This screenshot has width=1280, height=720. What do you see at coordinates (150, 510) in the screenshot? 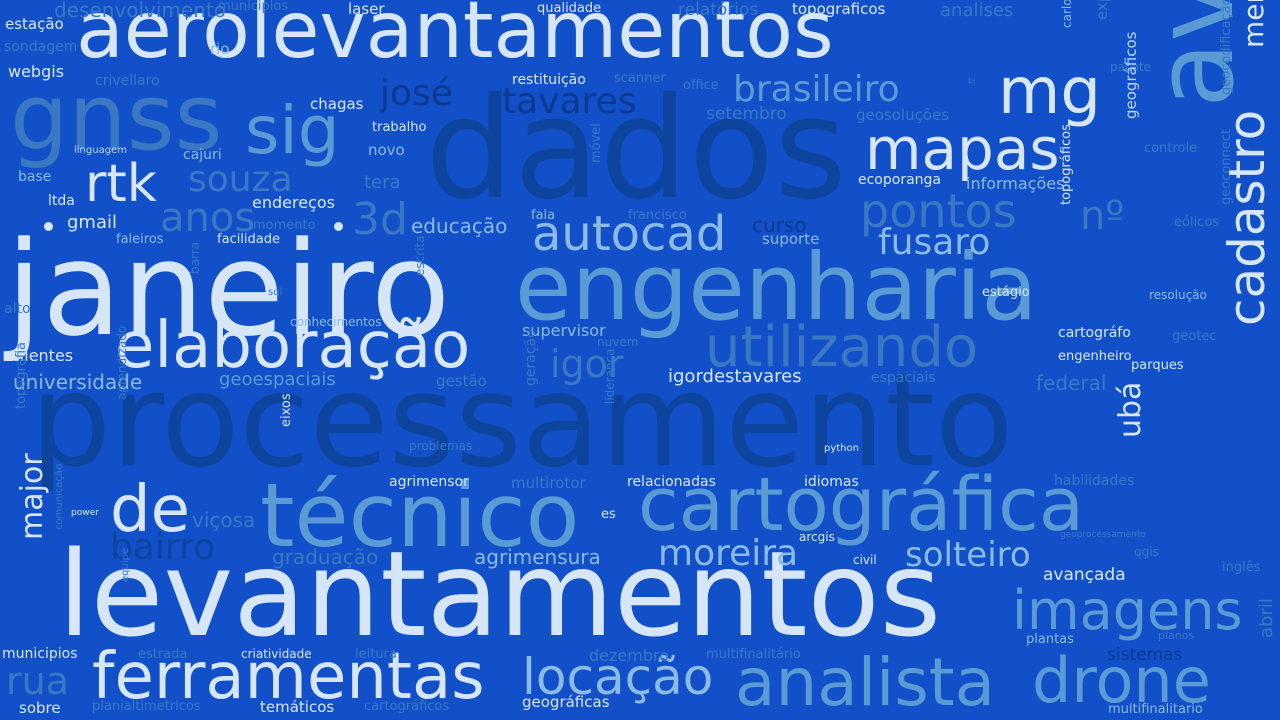
I see `word-de: de` at bounding box center [150, 510].